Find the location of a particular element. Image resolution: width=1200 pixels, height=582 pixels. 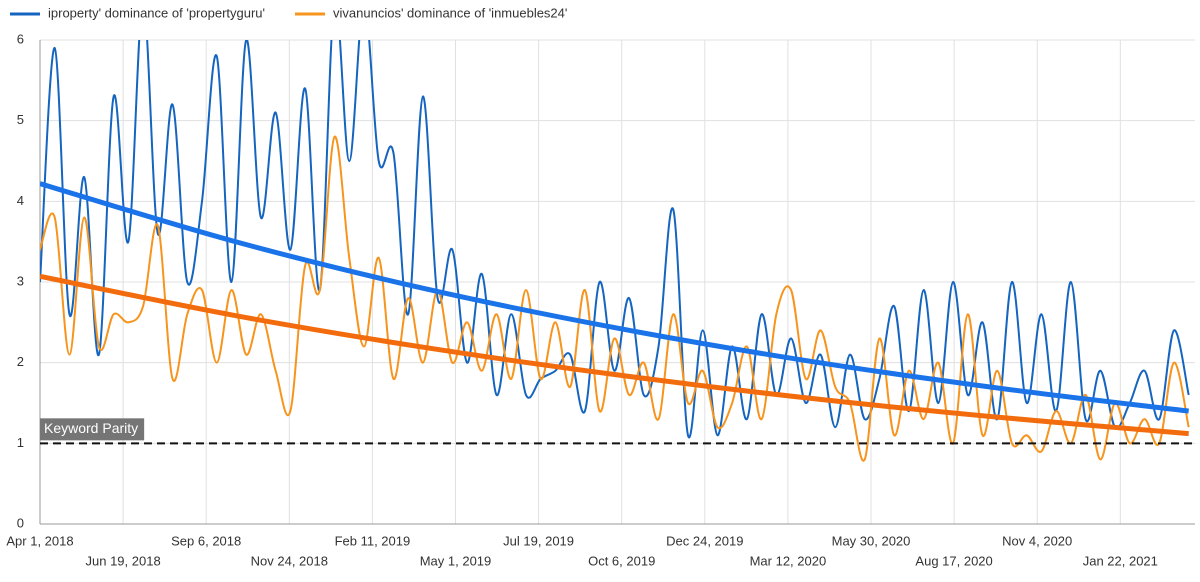

reference-label: Keyword Parity is located at coordinates (91, 428).